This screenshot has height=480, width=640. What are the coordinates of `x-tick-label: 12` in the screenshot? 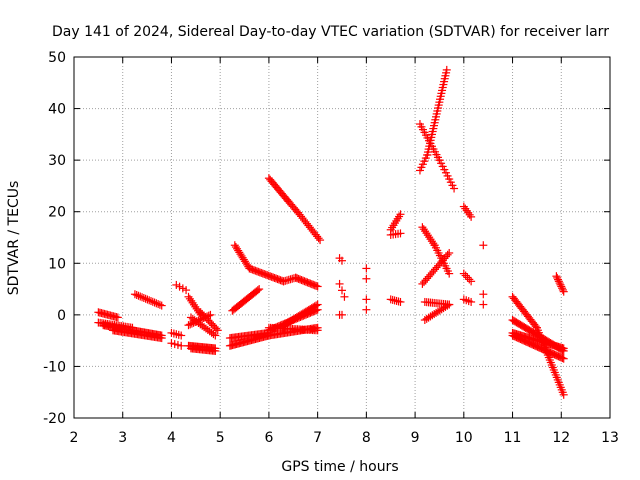 It's located at (561, 438).